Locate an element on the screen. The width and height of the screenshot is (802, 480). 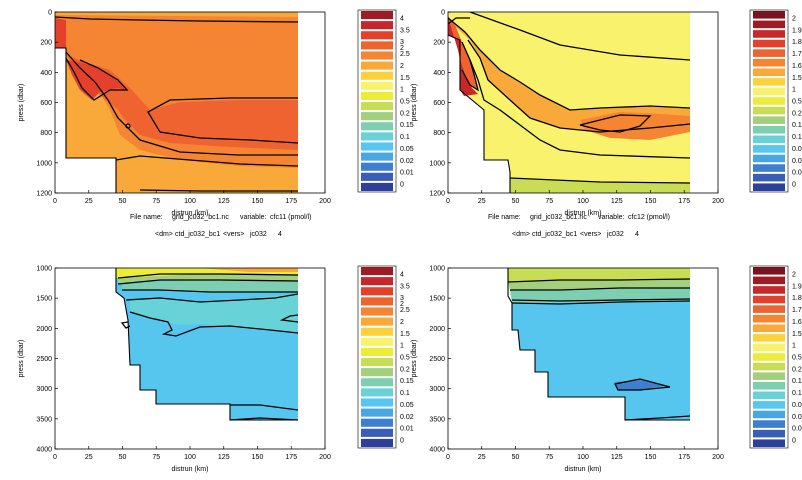
file-name-label: File name: is located at coordinates (146, 217).